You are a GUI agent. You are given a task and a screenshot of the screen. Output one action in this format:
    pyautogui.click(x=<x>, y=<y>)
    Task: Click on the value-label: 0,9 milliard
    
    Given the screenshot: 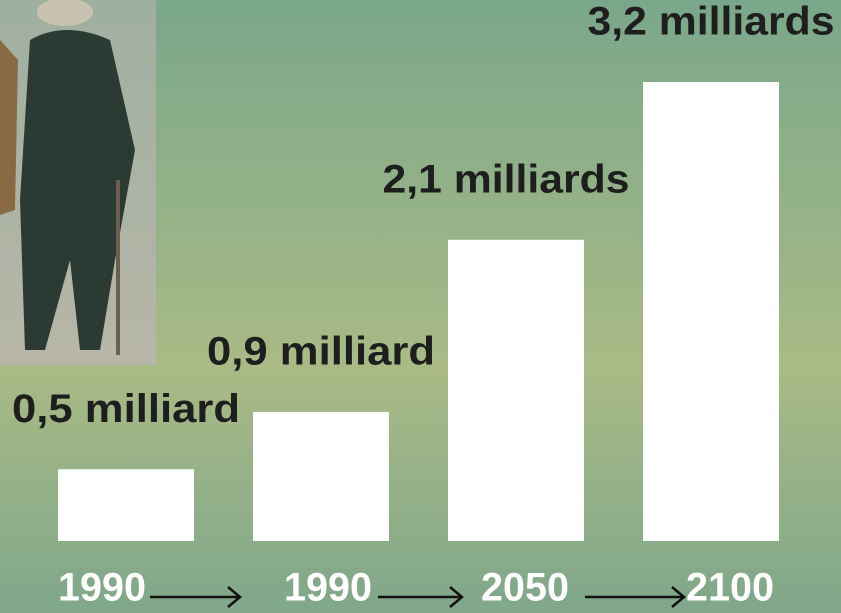 What is the action you would take?
    pyautogui.click(x=321, y=351)
    